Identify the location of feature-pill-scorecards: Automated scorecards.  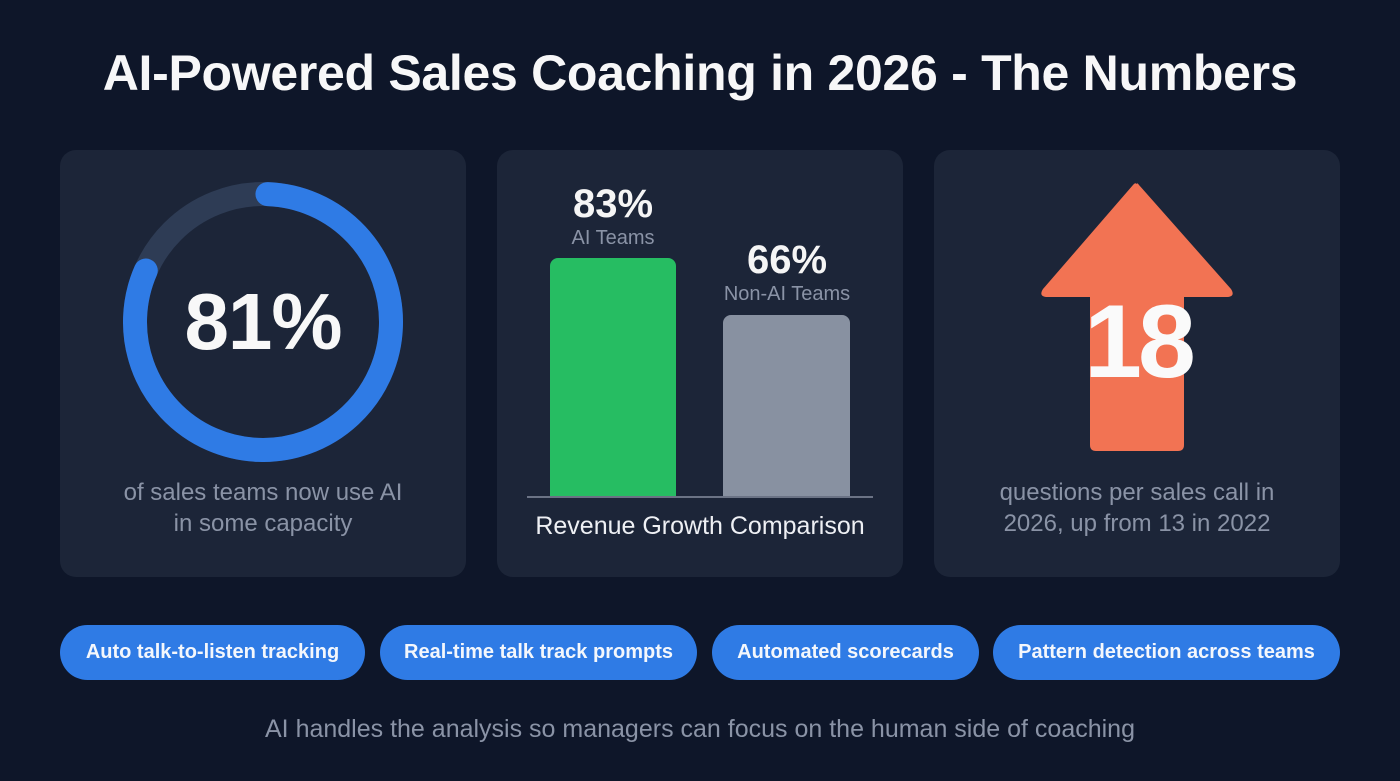
(845, 652).